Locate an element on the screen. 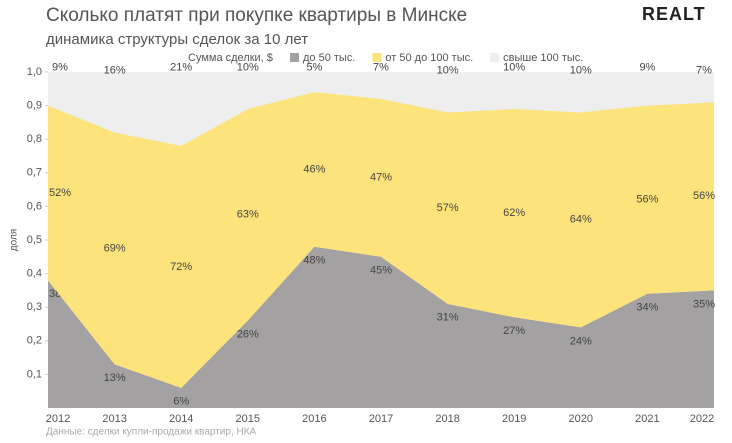  legend-label: до 50 тыс. is located at coordinates (329, 58).